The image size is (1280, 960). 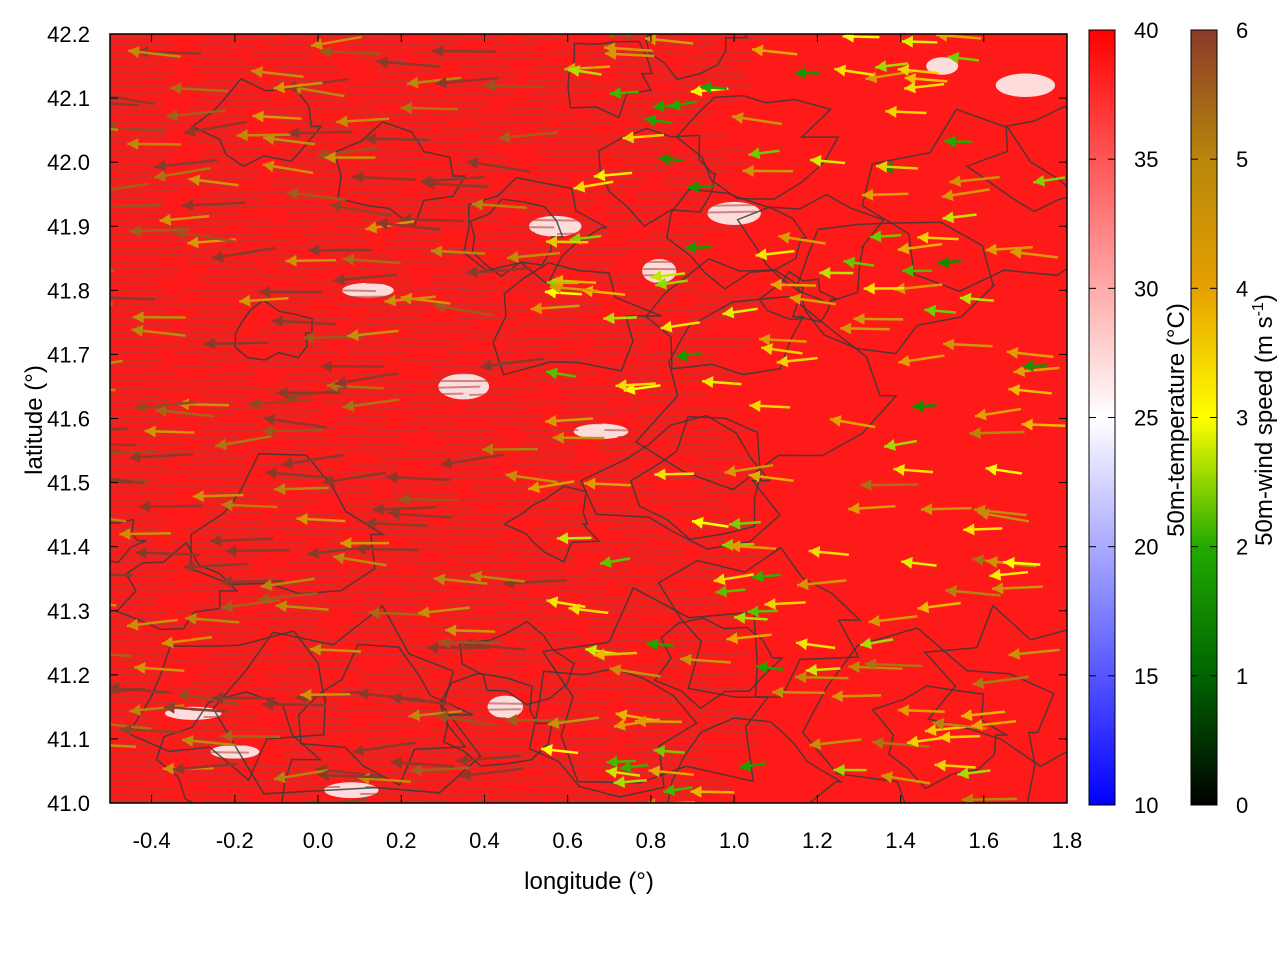 I want to click on y-tick-label: 41.8, so click(x=68, y=290).